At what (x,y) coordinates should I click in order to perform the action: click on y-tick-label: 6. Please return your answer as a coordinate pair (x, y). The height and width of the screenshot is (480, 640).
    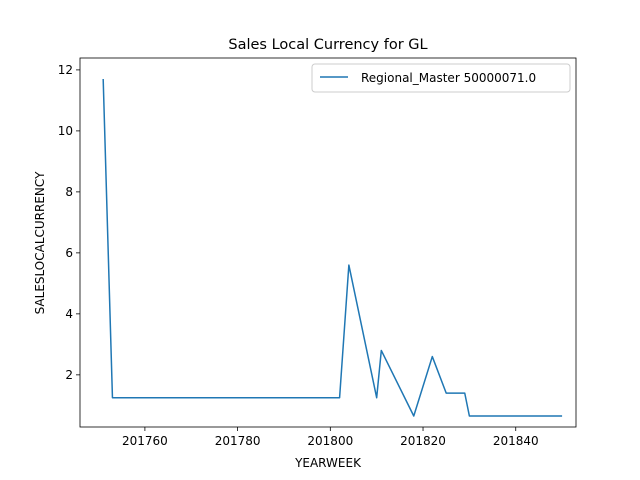
    Looking at the image, I should click on (69, 253).